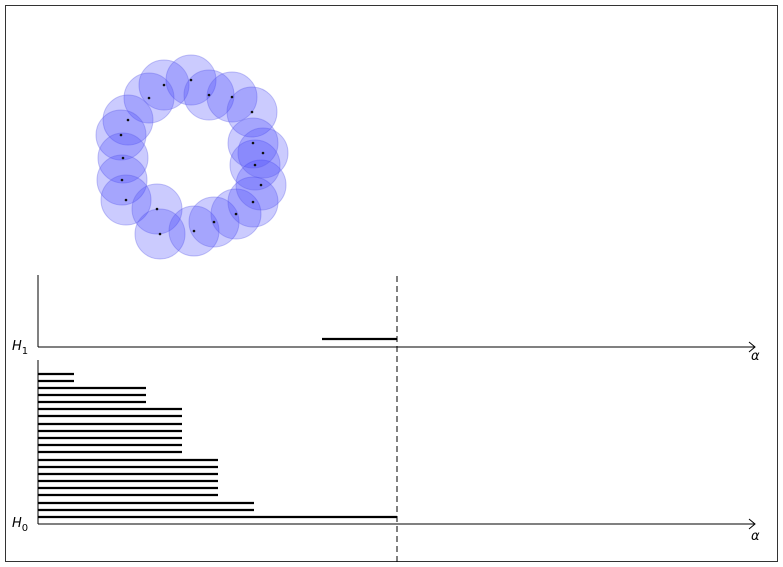 Image resolution: width=783 pixels, height=567 pixels. Describe the element at coordinates (25, 351) in the screenshot. I see `h1-label-sub: 1` at that location.